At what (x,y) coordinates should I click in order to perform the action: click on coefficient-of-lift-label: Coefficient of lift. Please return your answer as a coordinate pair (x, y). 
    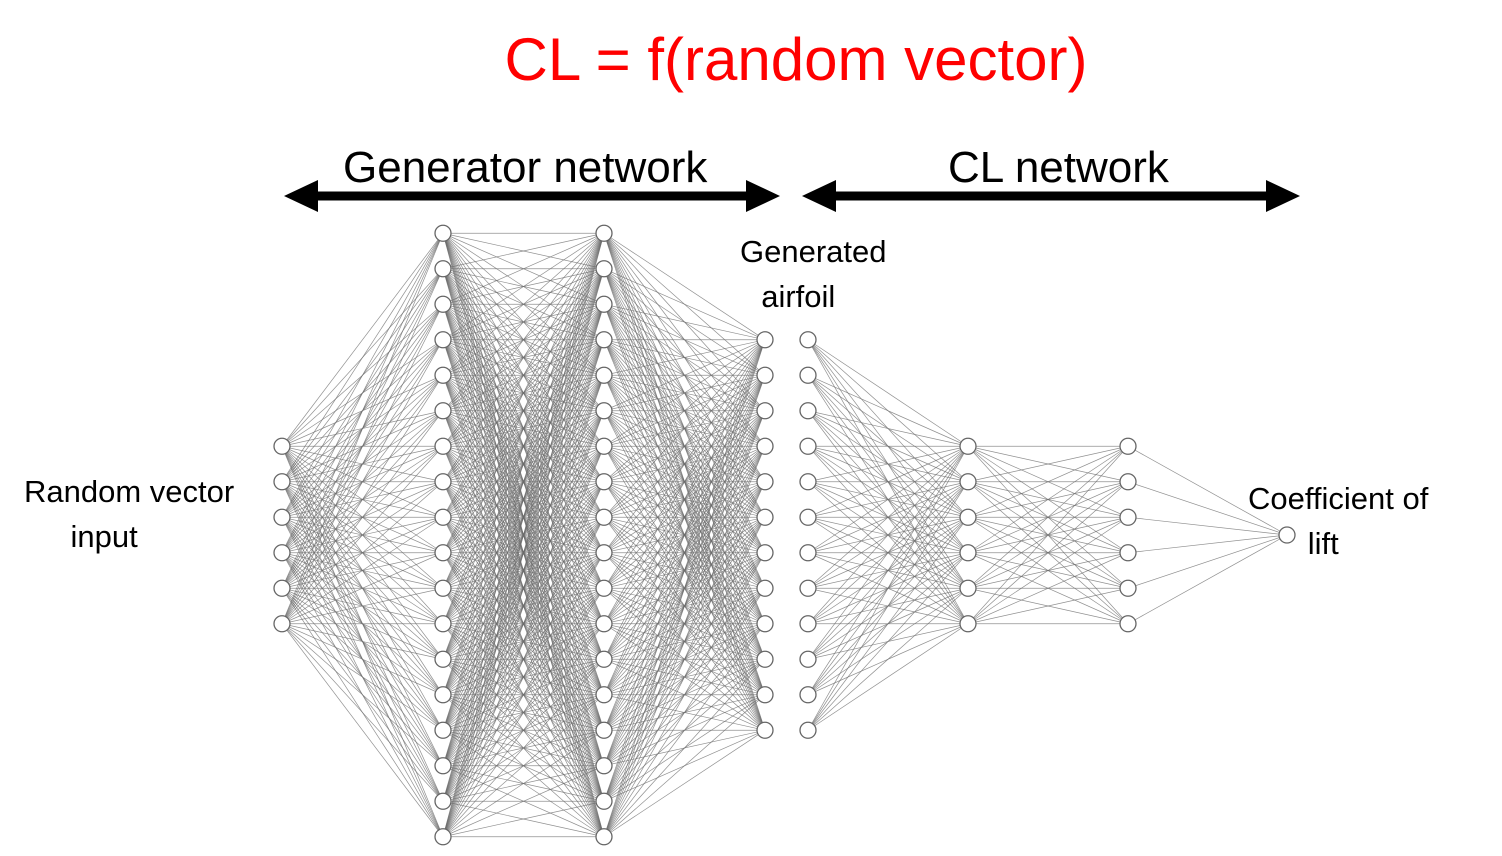
    Looking at the image, I should click on (1338, 522).